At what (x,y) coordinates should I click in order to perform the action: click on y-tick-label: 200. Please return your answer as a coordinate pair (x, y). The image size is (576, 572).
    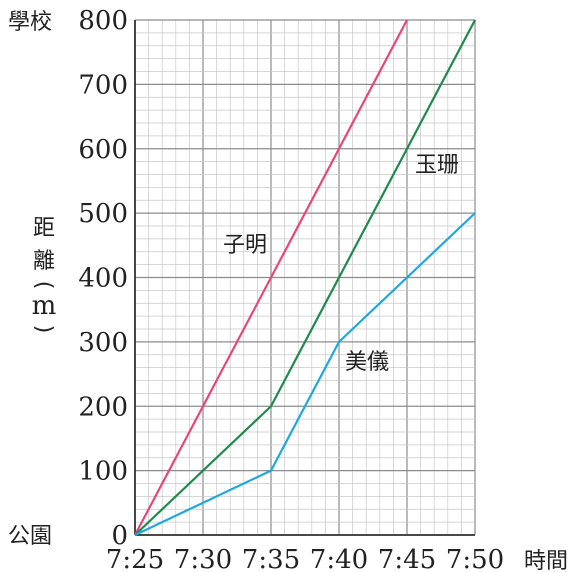
    Looking at the image, I should click on (103, 407).